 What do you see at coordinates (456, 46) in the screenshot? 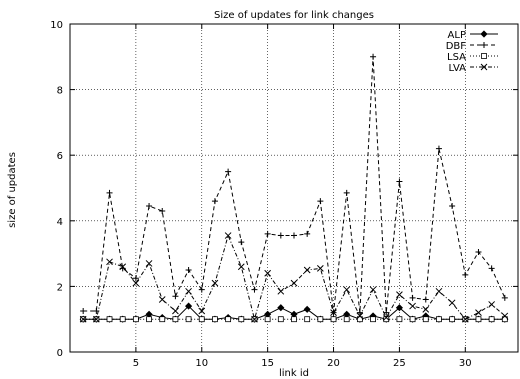
I see `legend-label: DBF` at bounding box center [456, 46].